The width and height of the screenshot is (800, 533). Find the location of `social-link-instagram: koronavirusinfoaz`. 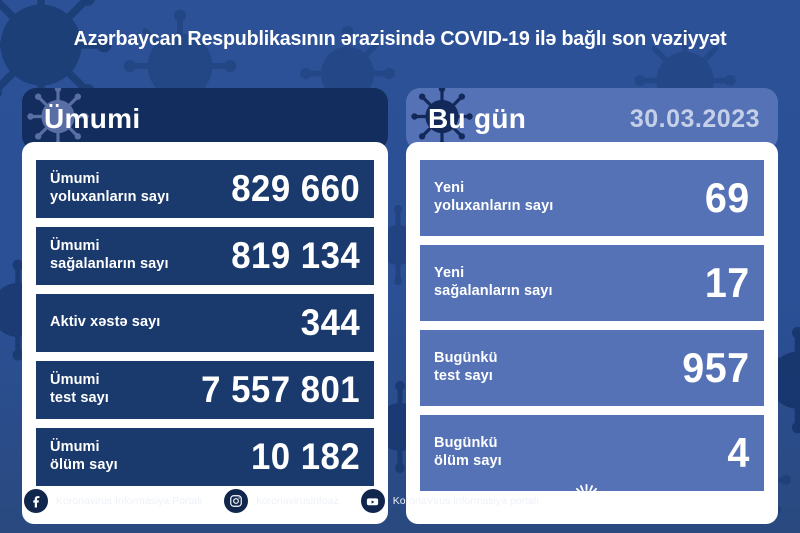

social-link-instagram: koronavirusinfoaz is located at coordinates (281, 501).